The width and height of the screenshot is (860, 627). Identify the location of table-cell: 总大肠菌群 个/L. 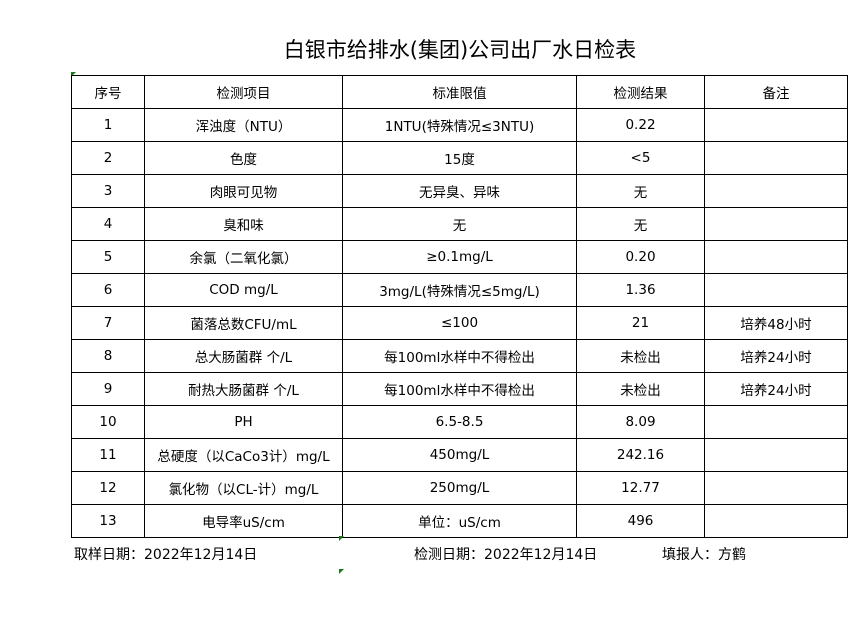
(243, 356).